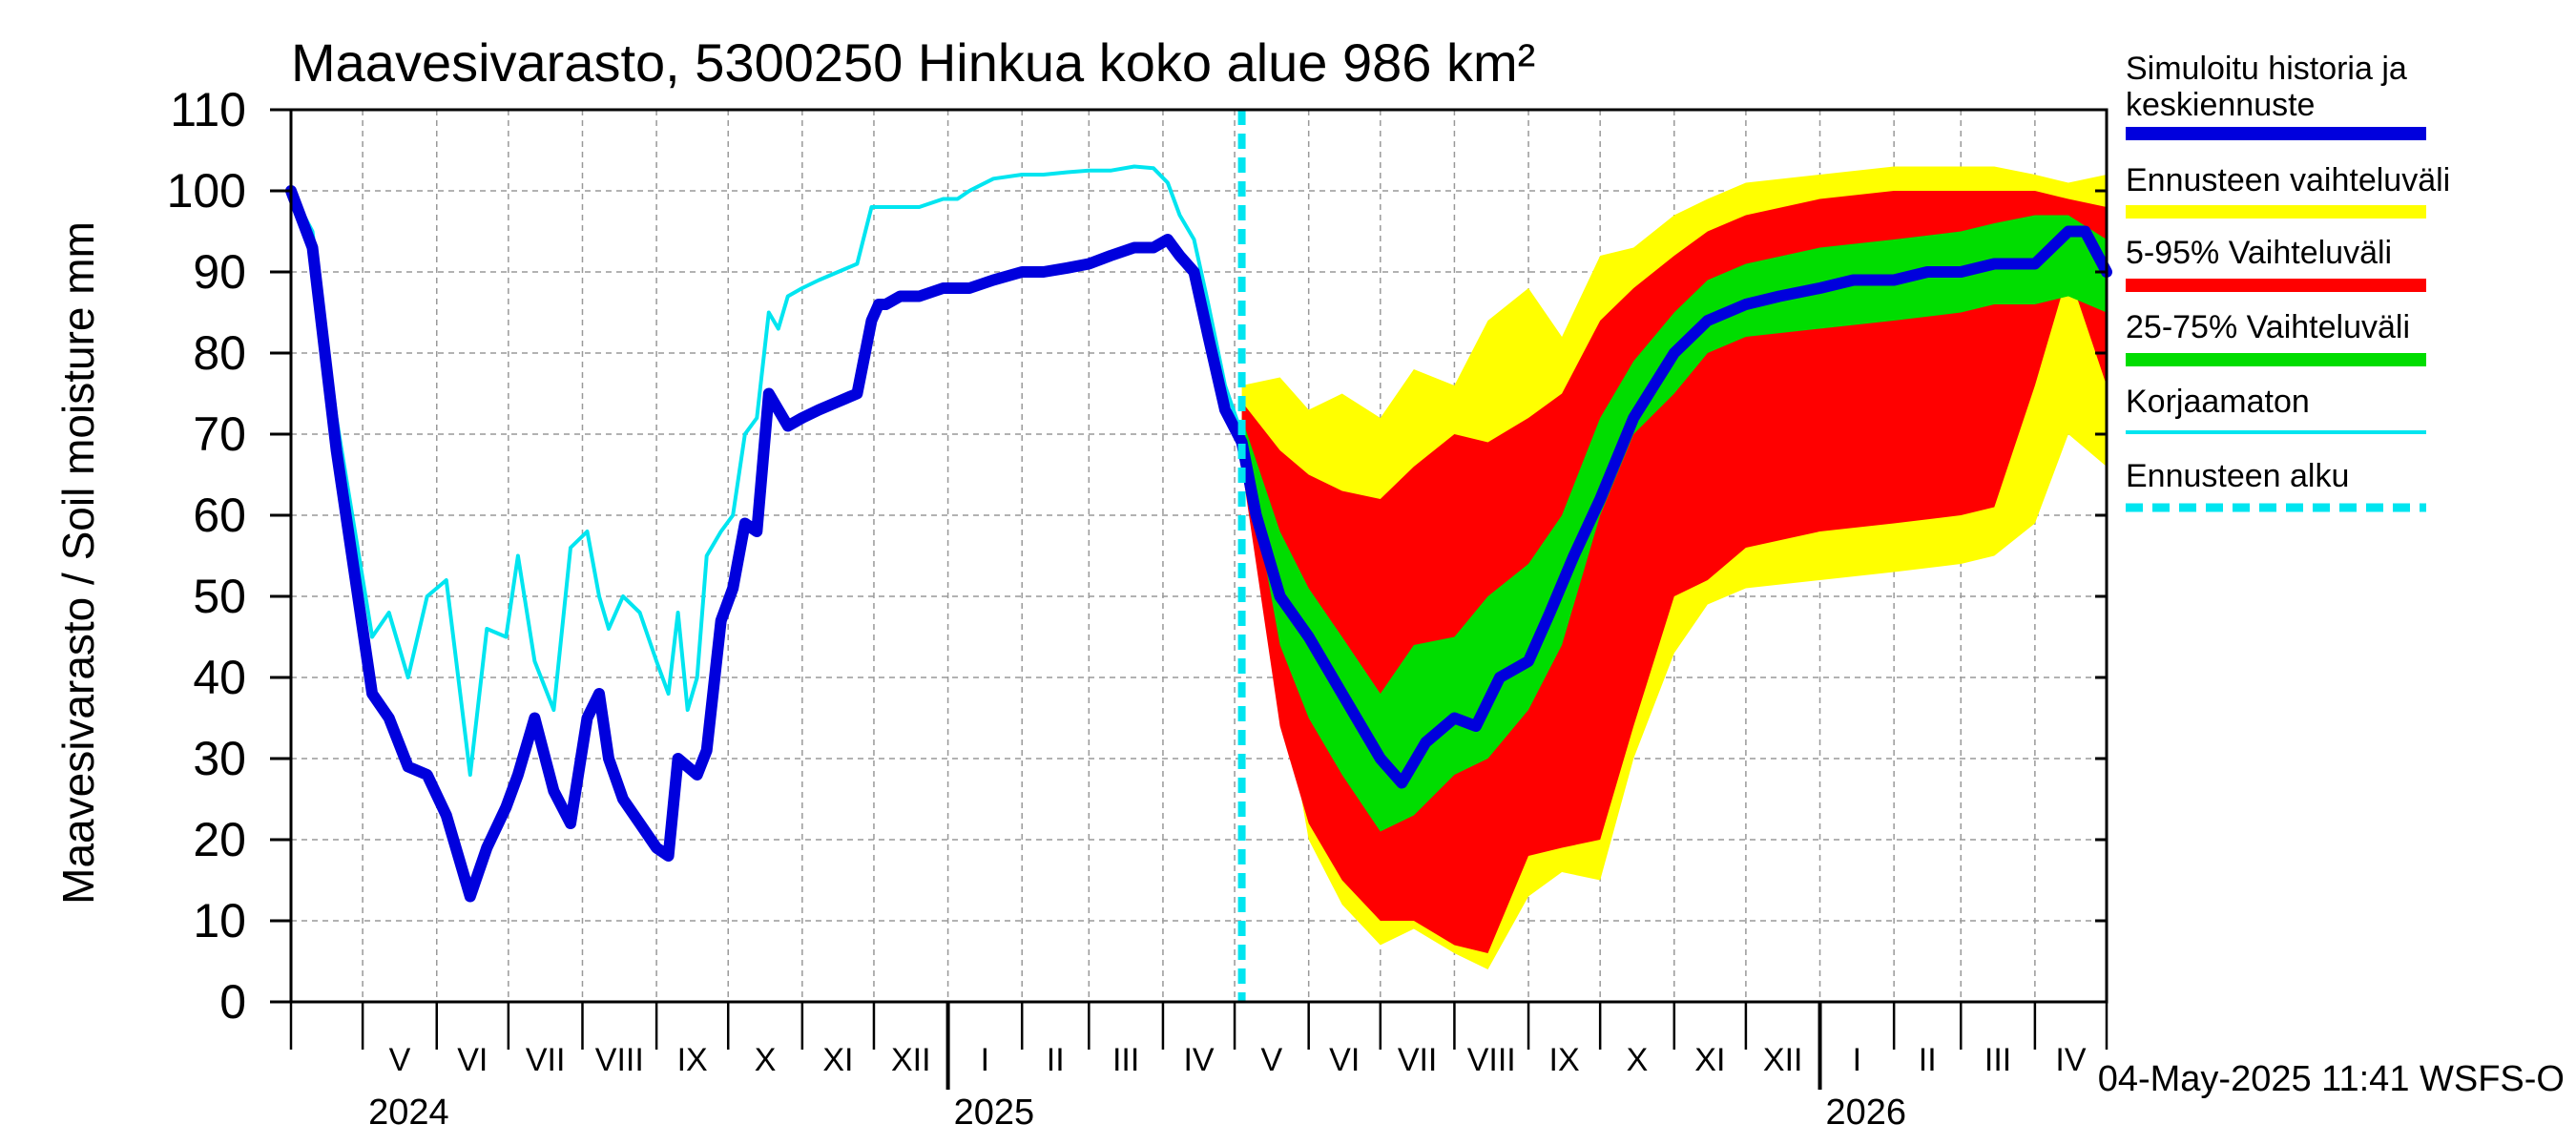 The width and height of the screenshot is (2576, 1145). Describe the element at coordinates (219, 353) in the screenshot. I see `y-tick-label: 80` at that location.